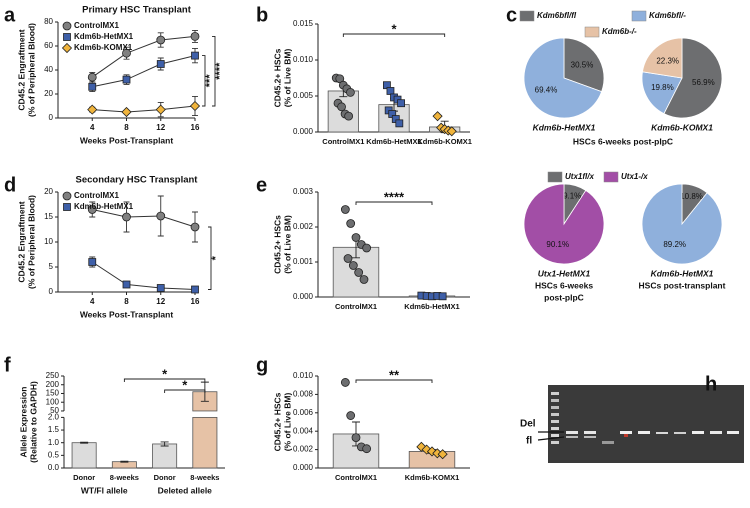  What do you see at coordinates (303, 394) in the screenshot?
I see `y-tick-label: 0.008` at bounding box center [303, 394].